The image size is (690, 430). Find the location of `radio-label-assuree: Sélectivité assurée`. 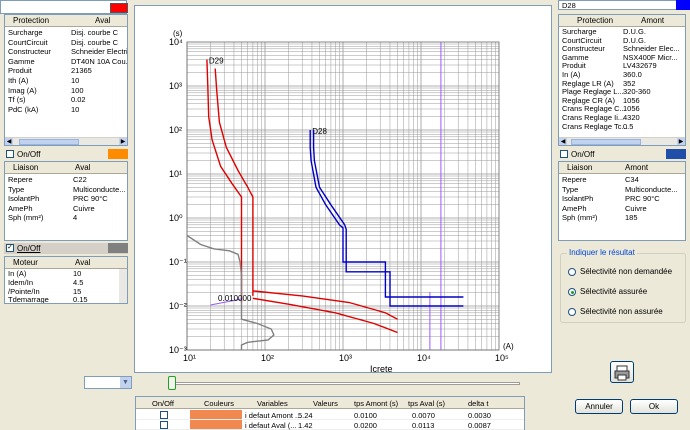

radio-label-assuree: Sélectivité assurée is located at coordinates (614, 291).